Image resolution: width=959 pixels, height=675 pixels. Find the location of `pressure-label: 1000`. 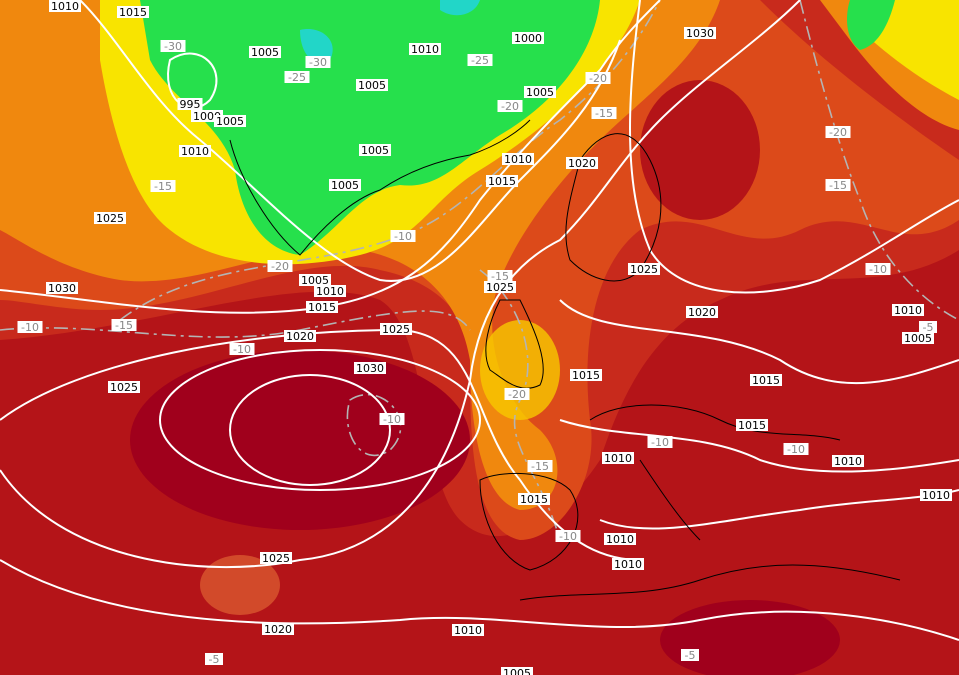

pressure-label: 1000 is located at coordinates (528, 38).